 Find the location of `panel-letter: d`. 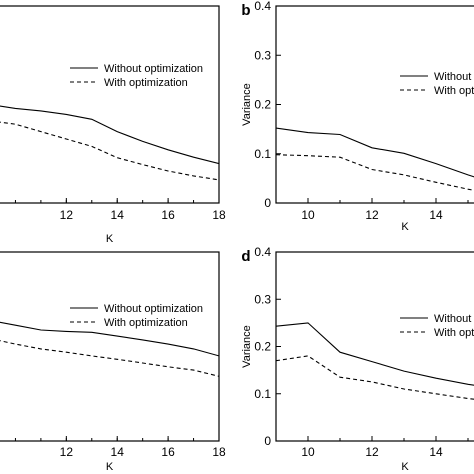

panel-letter: d is located at coordinates (245, 256).